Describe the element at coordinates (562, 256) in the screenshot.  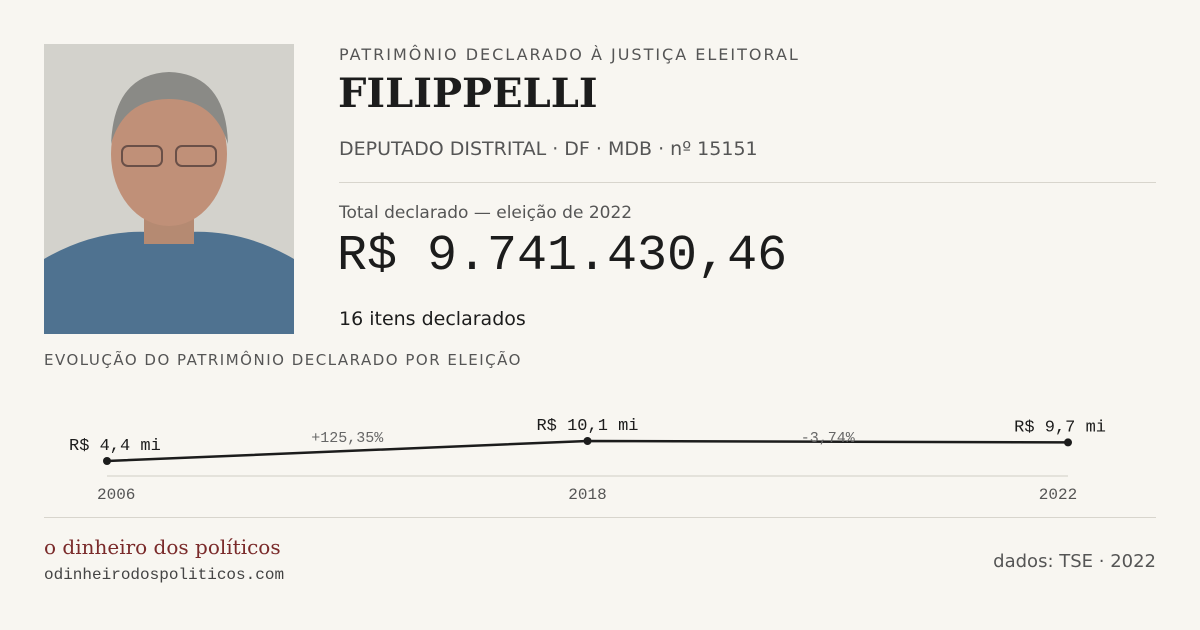
I see `total-amount: R$ 9.741.430,46` at that location.